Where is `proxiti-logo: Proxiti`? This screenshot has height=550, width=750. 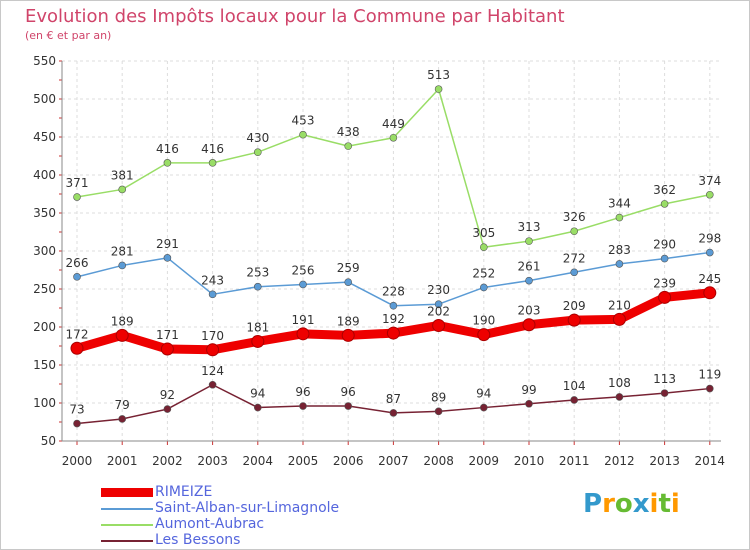 proxiti-logo: Proxiti is located at coordinates (631, 504).